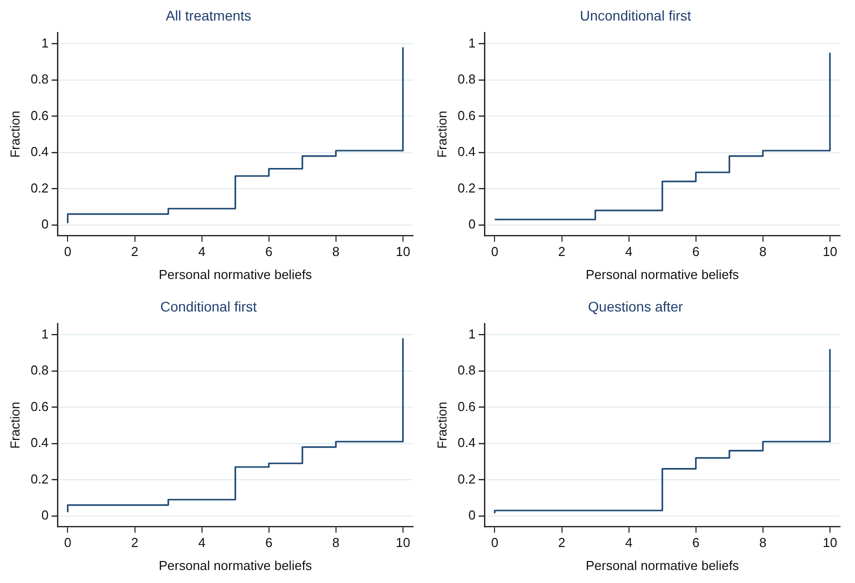 The width and height of the screenshot is (855, 583). What do you see at coordinates (636, 15) in the screenshot?
I see `chart-title: Unconditional first` at bounding box center [636, 15].